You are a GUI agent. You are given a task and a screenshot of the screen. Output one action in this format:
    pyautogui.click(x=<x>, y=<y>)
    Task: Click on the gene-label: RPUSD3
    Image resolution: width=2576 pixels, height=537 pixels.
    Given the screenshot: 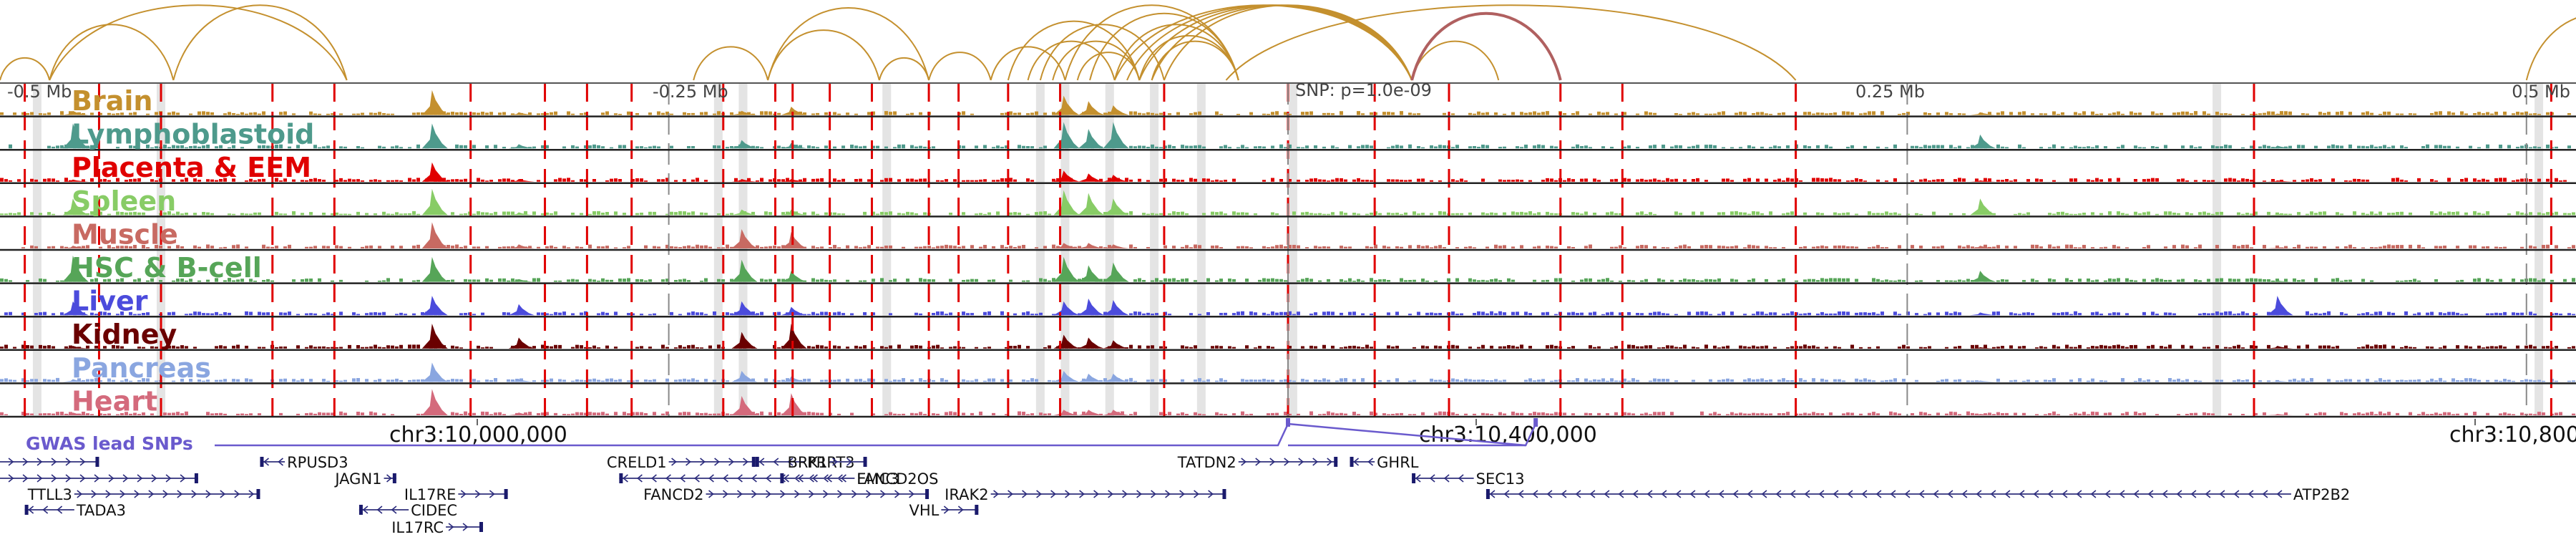 What is the action you would take?
    pyautogui.click(x=317, y=462)
    